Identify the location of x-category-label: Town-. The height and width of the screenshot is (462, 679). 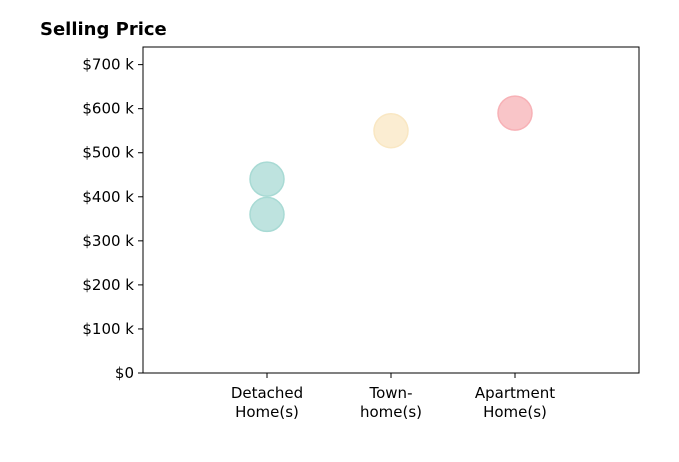
(391, 393).